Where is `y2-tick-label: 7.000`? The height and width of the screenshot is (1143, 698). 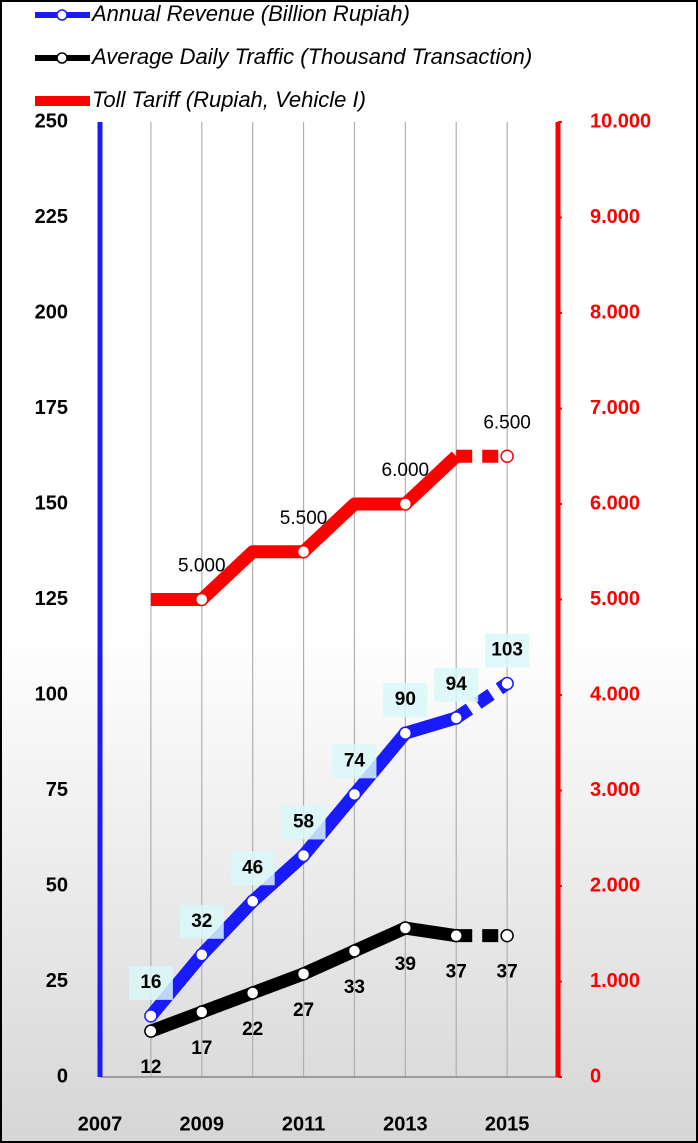
y2-tick-label: 7.000 is located at coordinates (615, 408).